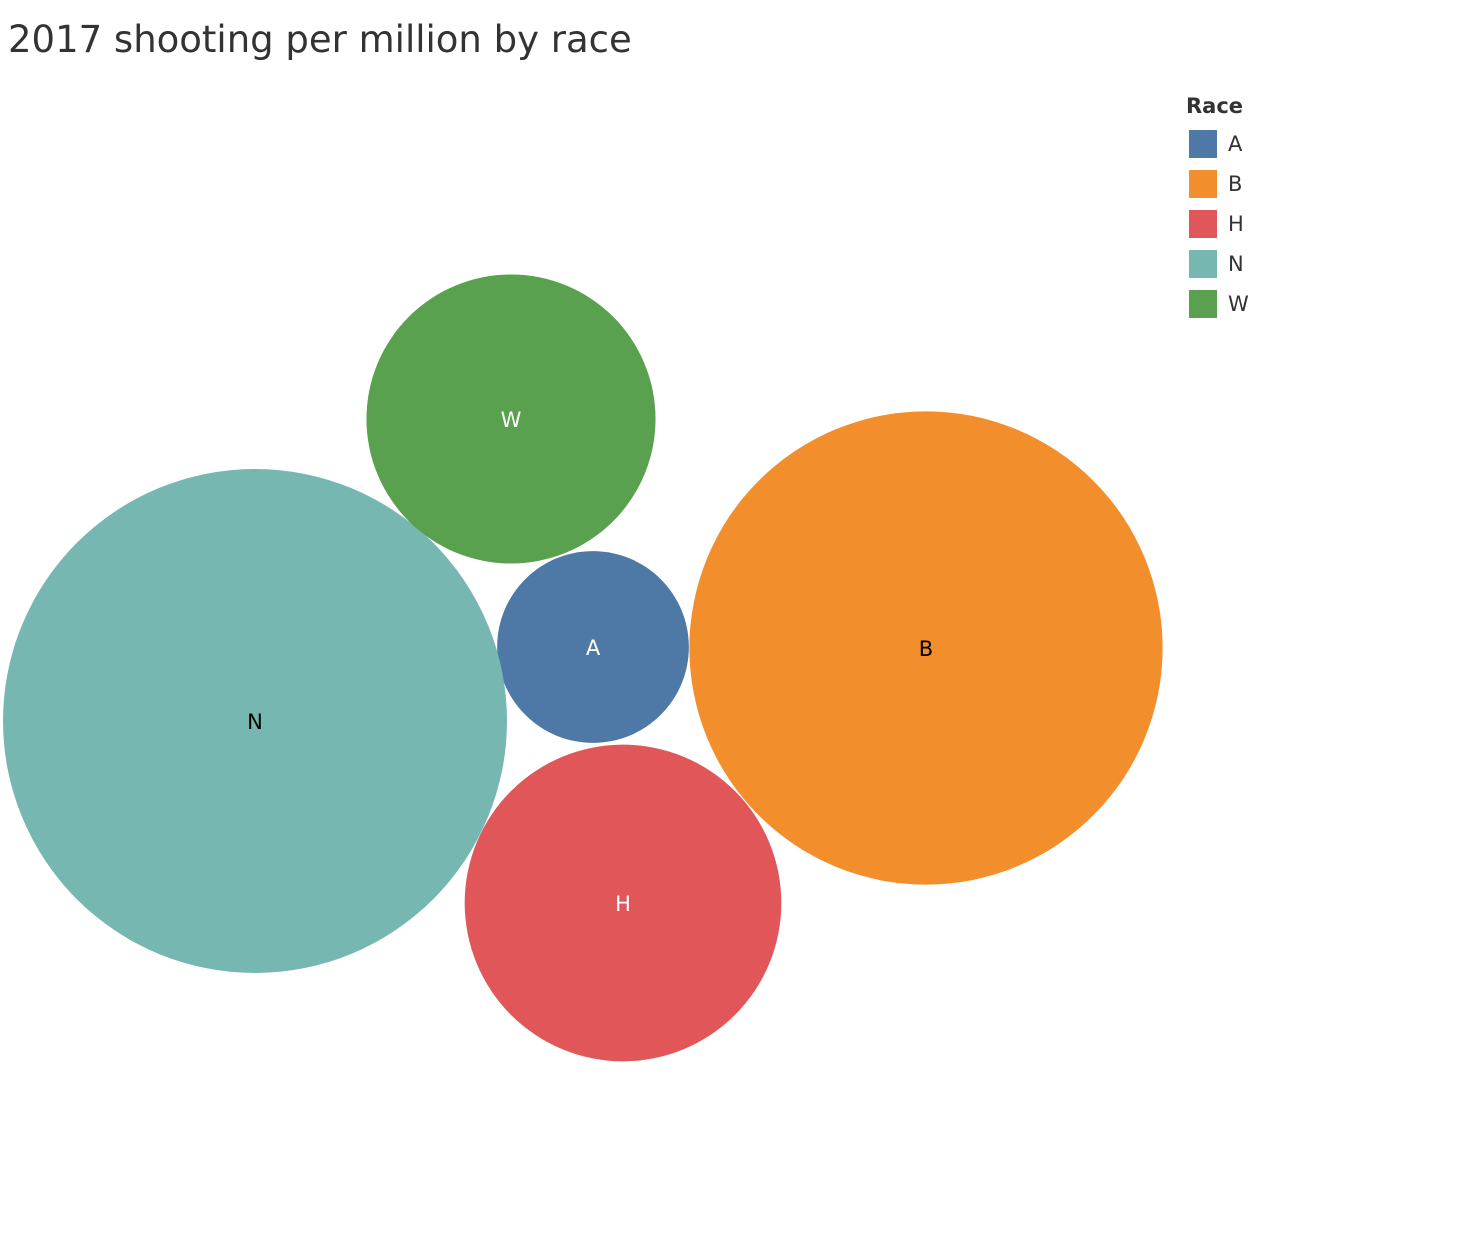  Describe the element at coordinates (1286, 264) in the screenshot. I see `legend-item-n: N` at that location.